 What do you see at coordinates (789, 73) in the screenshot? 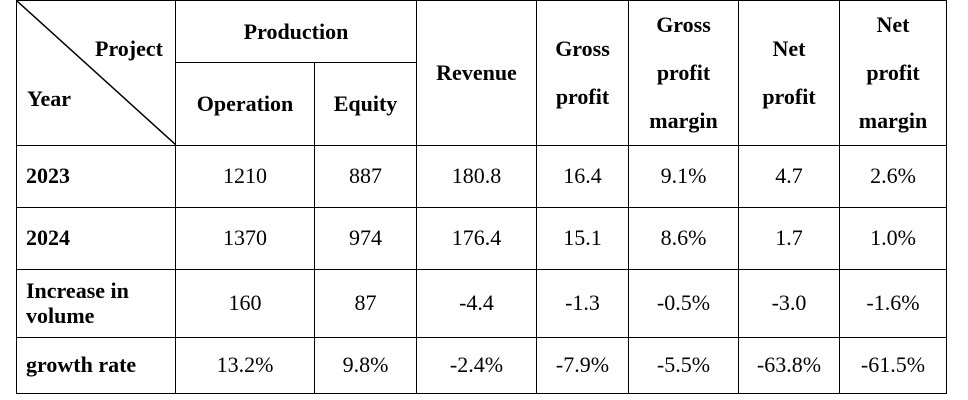
I see `net-profit-header: Net profit` at bounding box center [789, 73].